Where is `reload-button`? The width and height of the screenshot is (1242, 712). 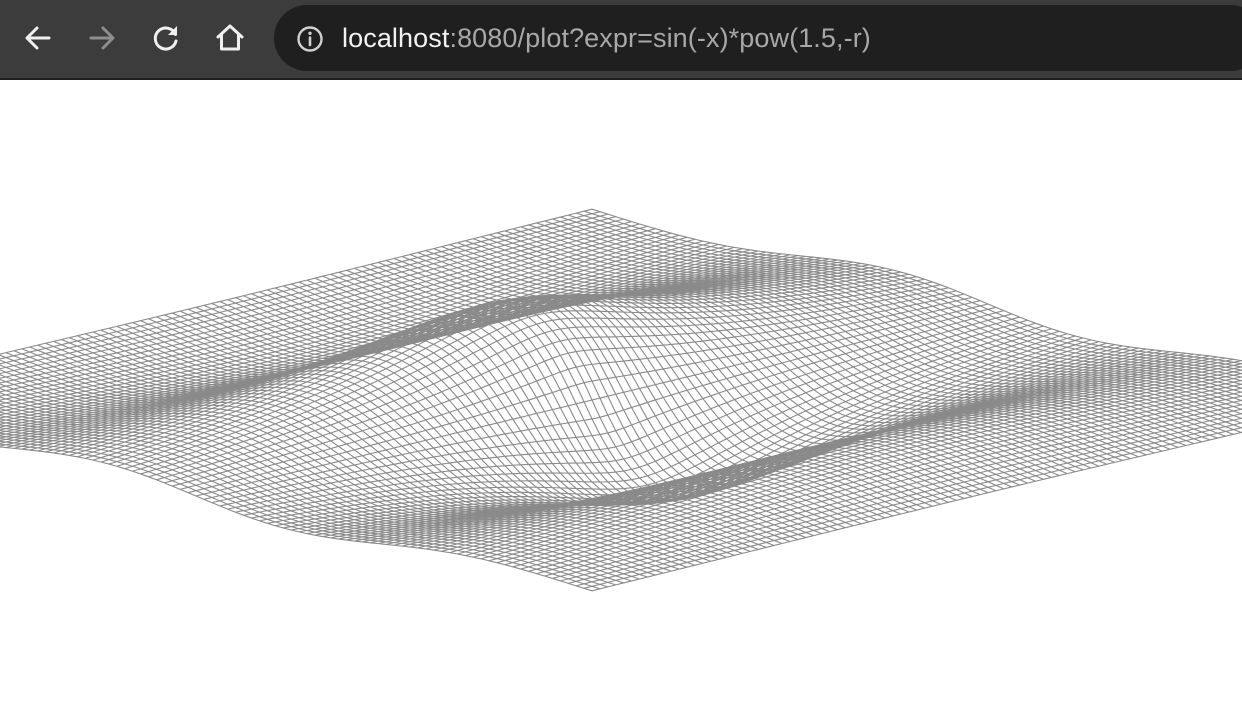
reload-button is located at coordinates (166, 38).